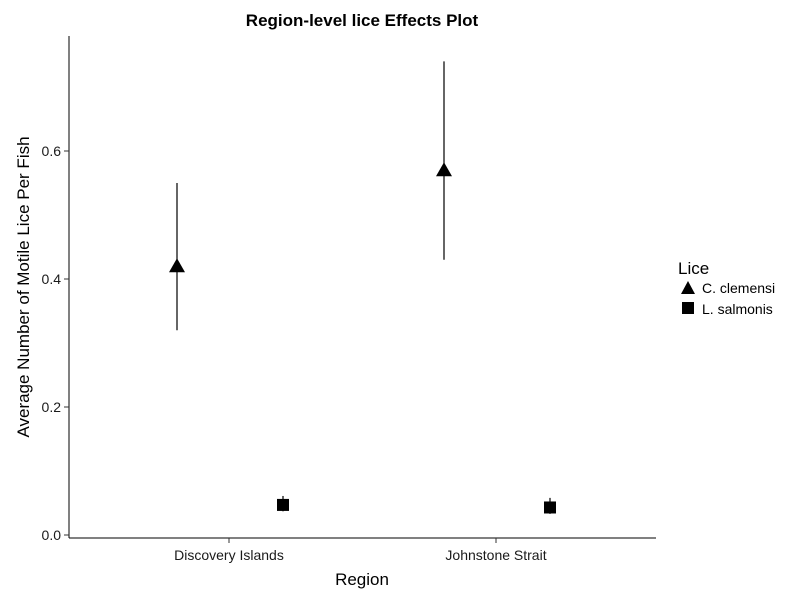 The image size is (800, 600). Describe the element at coordinates (738, 288) in the screenshot. I see `legend-label-c-clemensi: C. clemensi` at that location.